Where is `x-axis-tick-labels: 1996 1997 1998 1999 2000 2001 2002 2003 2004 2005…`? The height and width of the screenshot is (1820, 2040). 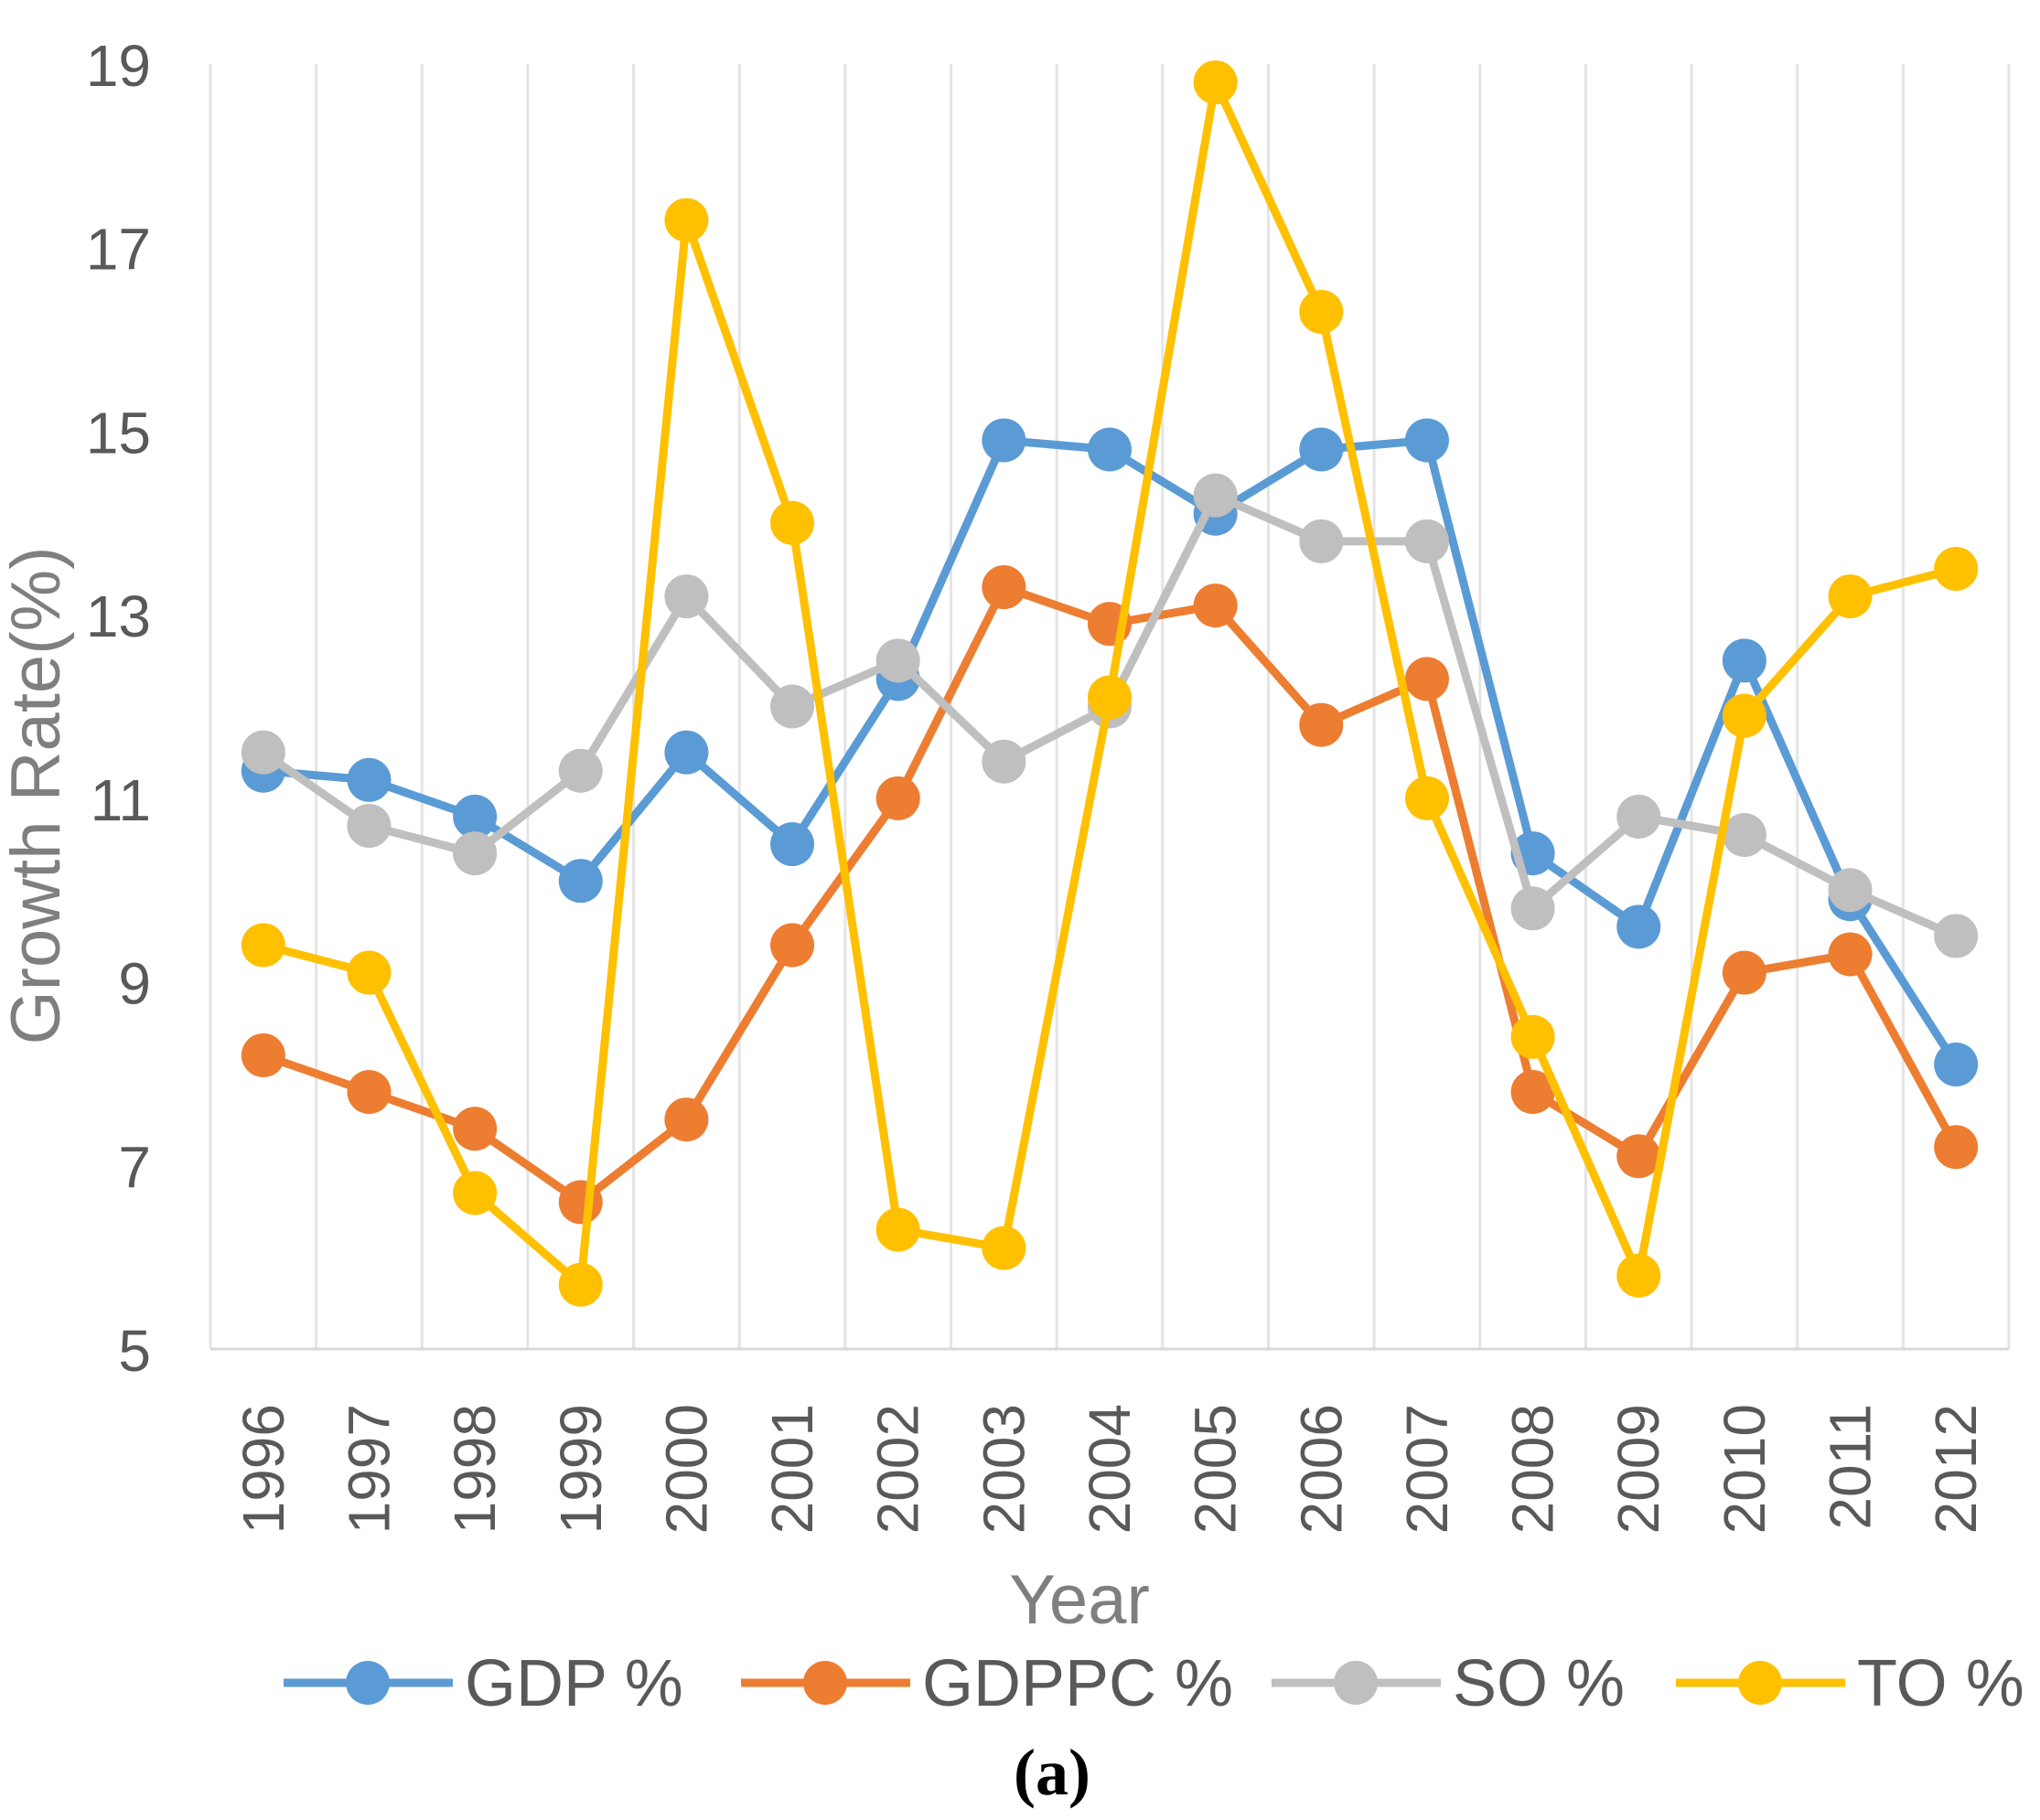
x-axis-tick-labels: 1996 1997 1998 1999 2000 2001 2002 2003 2004 2005… is located at coordinates (1110, 1469).